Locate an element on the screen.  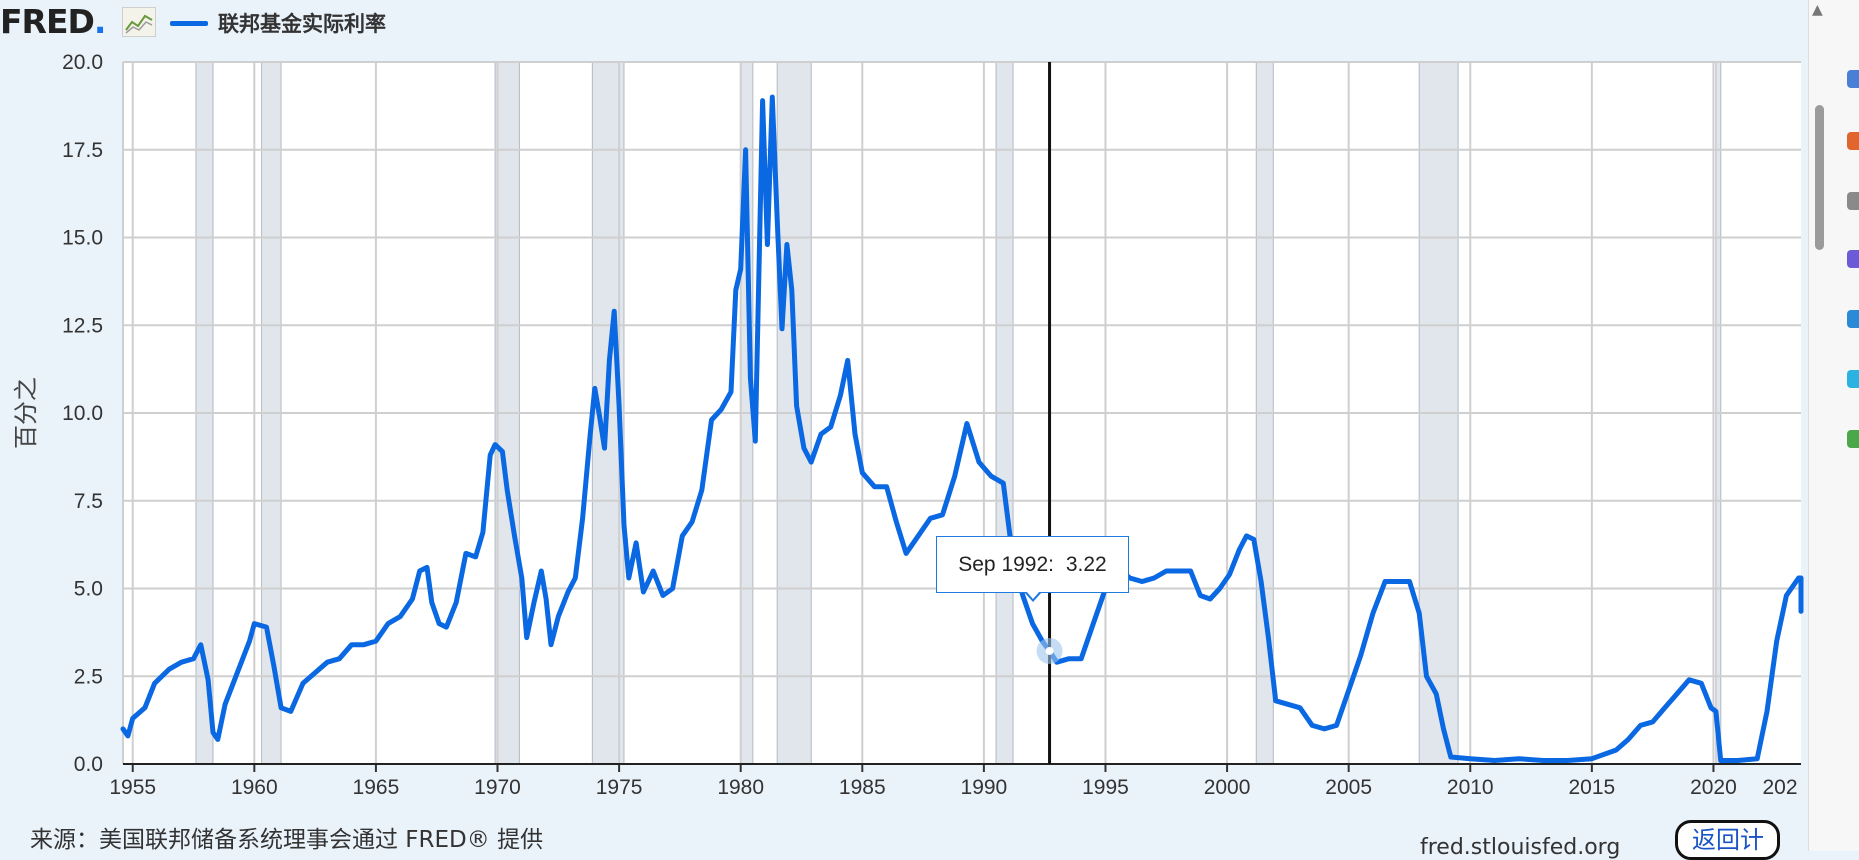
y-tick-label: 10.0 is located at coordinates (82, 413).